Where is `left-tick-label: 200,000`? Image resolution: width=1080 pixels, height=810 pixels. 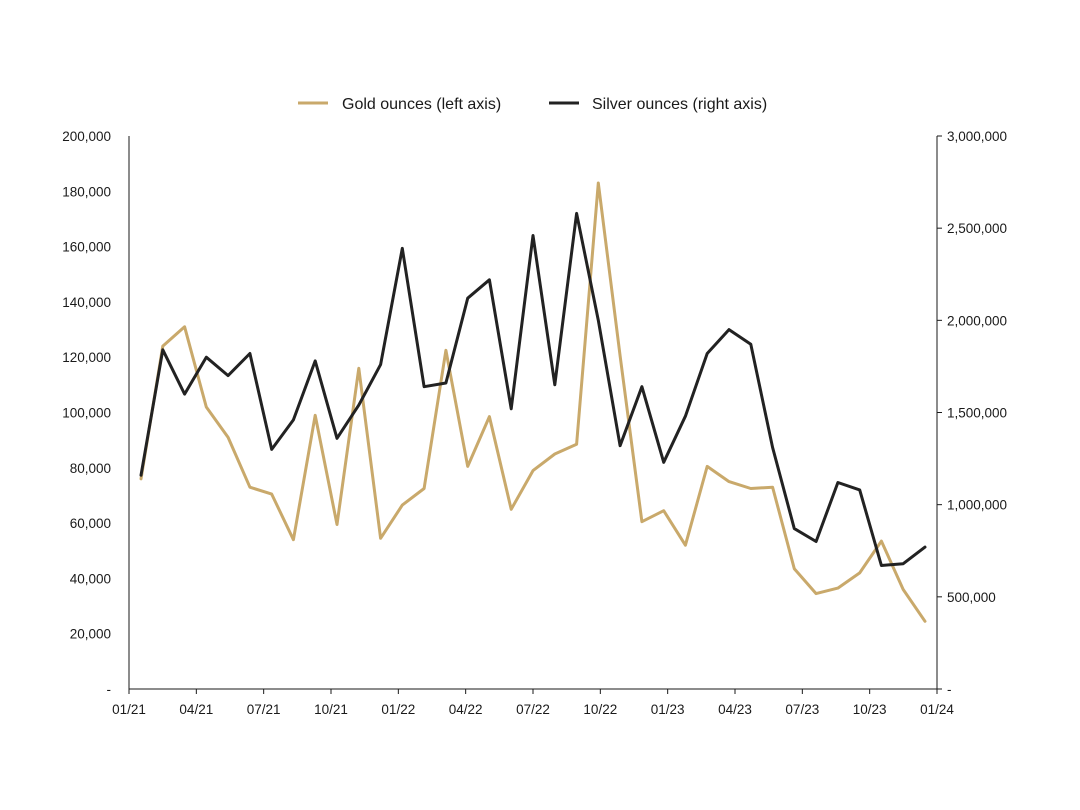
left-tick-label: 200,000 is located at coordinates (86, 136).